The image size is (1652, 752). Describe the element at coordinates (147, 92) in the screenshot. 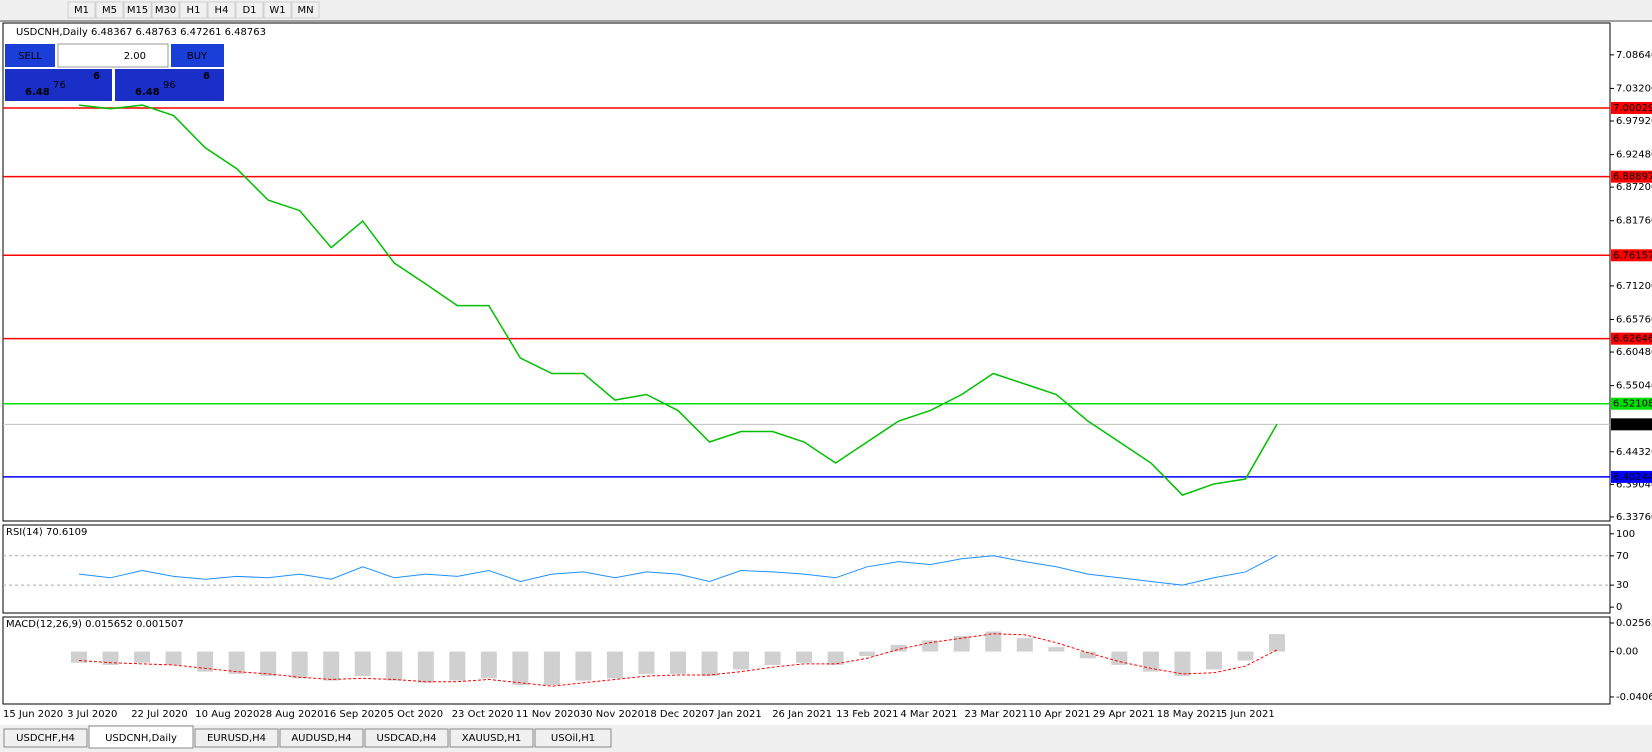

I see `buy-price-big: 6.48` at that location.